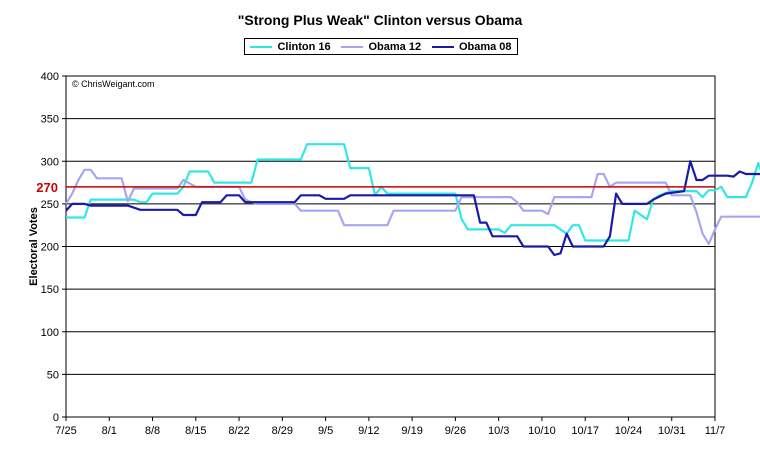  Describe the element at coordinates (113, 84) in the screenshot. I see `watermark-text: © ChrisWeigant.com` at that location.